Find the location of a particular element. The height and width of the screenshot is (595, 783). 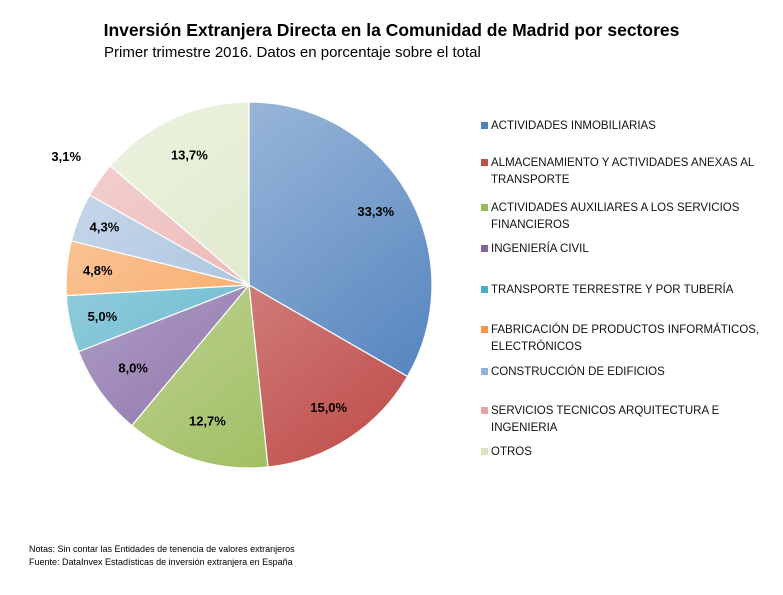

legend-item: INGENIERÍA CIVIL is located at coordinates (623, 249).